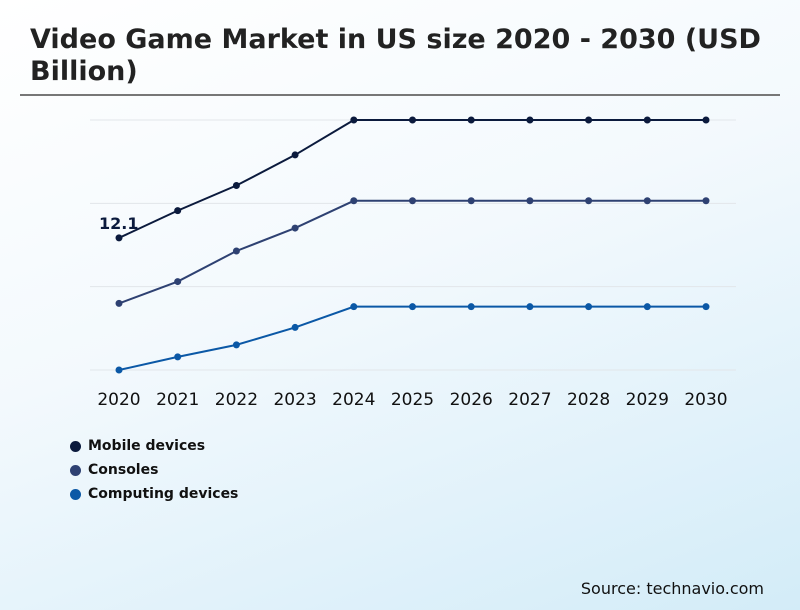 The height and width of the screenshot is (610, 800). I want to click on x-tick-label: 2020, so click(118, 400).